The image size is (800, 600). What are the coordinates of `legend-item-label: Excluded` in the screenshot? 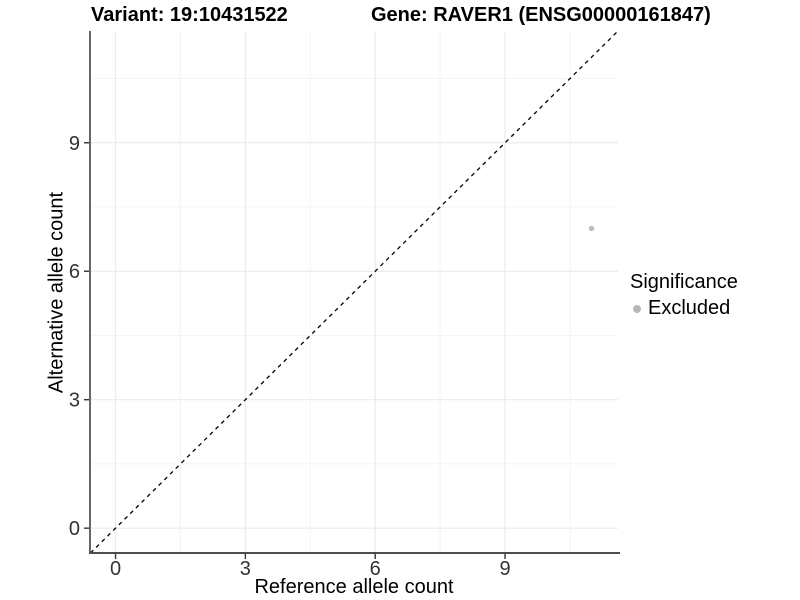 It's located at (689, 308).